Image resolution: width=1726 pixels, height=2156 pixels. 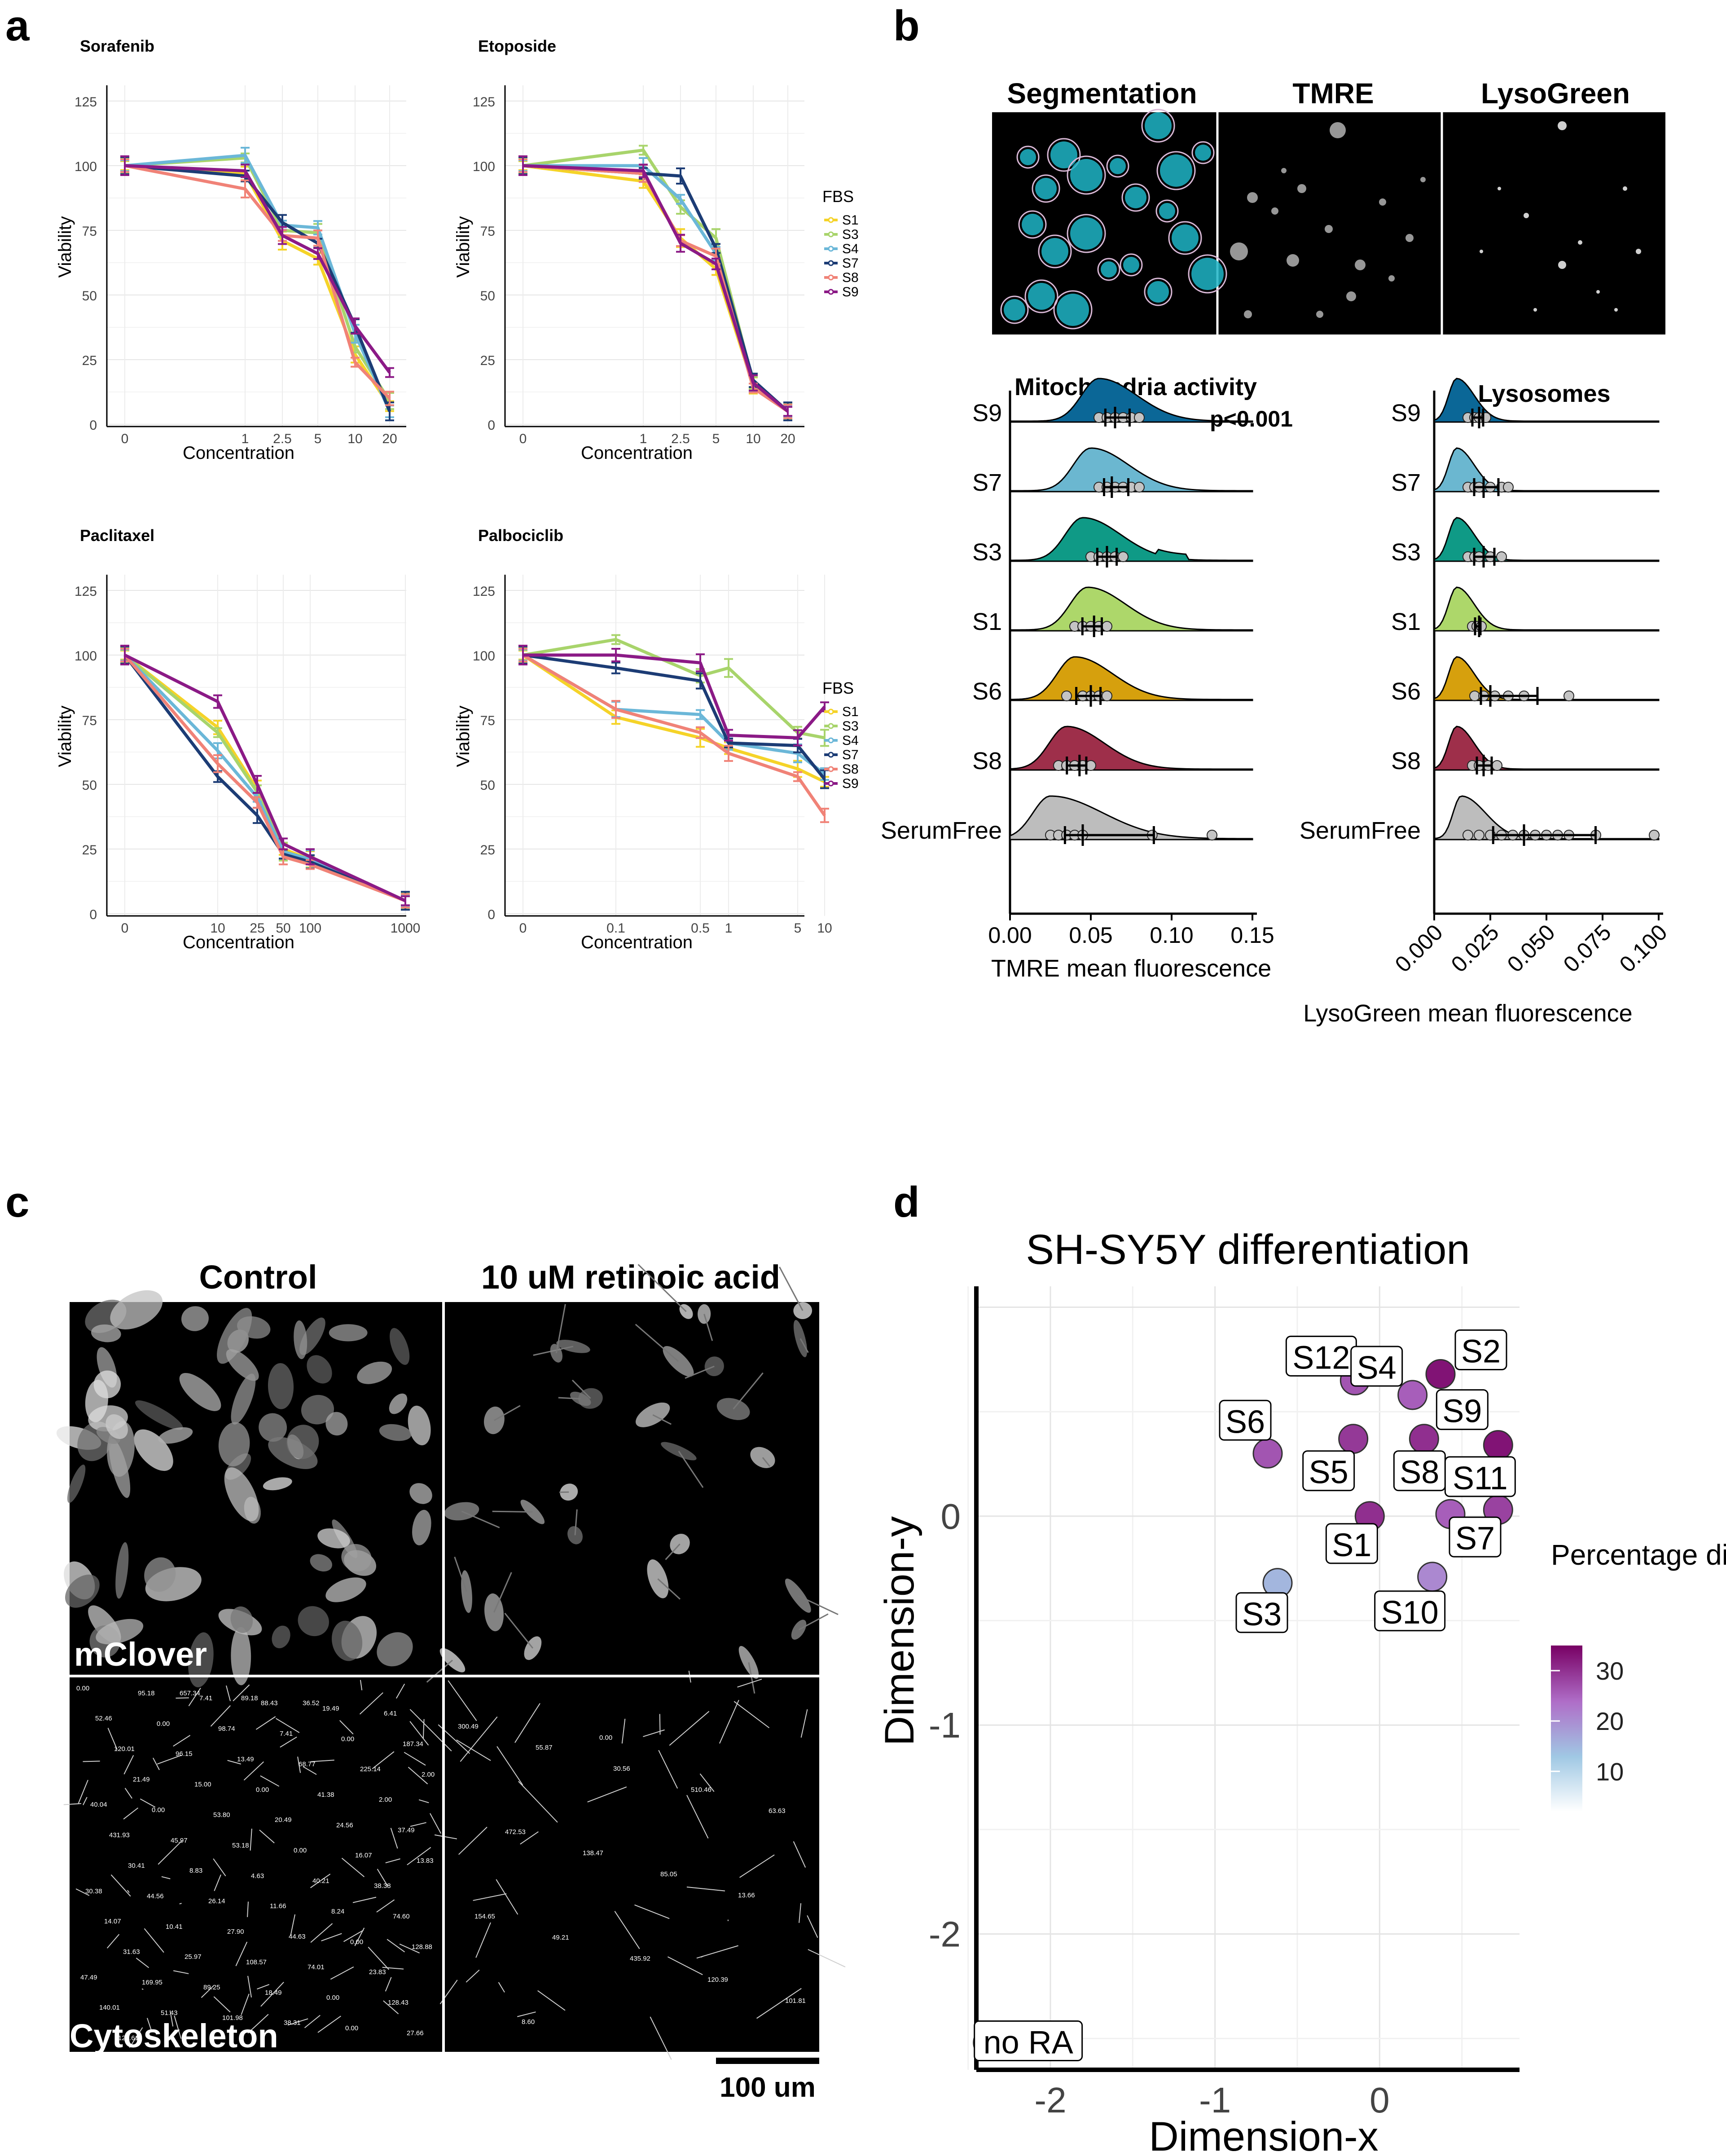 What do you see at coordinates (354, 438) in the screenshot?
I see `x-tick-label: 10` at bounding box center [354, 438].